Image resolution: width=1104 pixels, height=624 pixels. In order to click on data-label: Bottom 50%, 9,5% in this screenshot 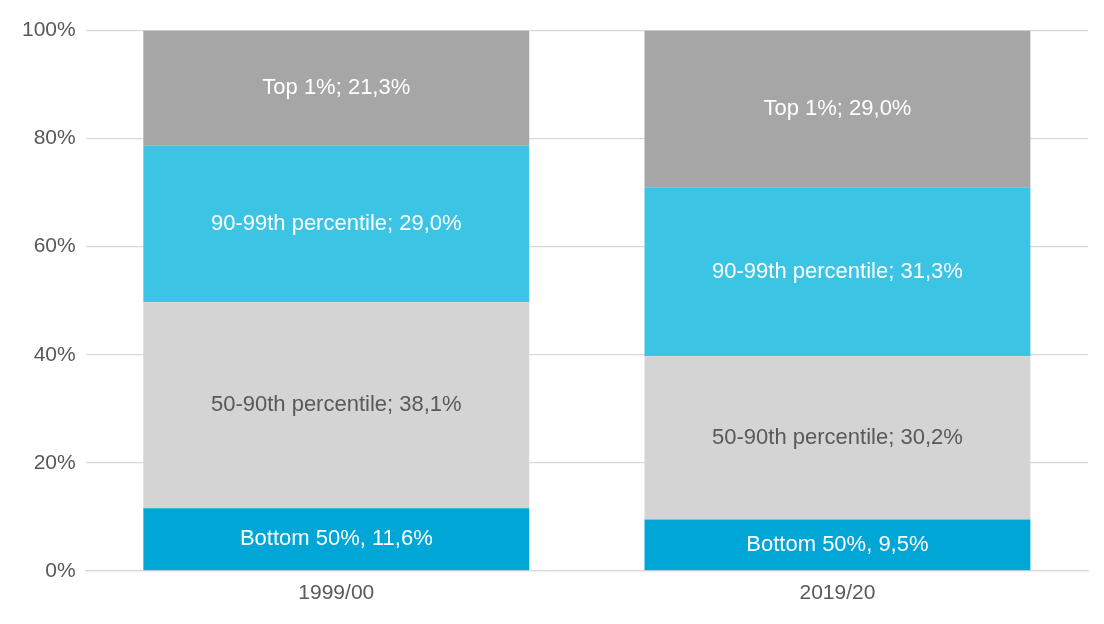, I will do `click(837, 543)`.